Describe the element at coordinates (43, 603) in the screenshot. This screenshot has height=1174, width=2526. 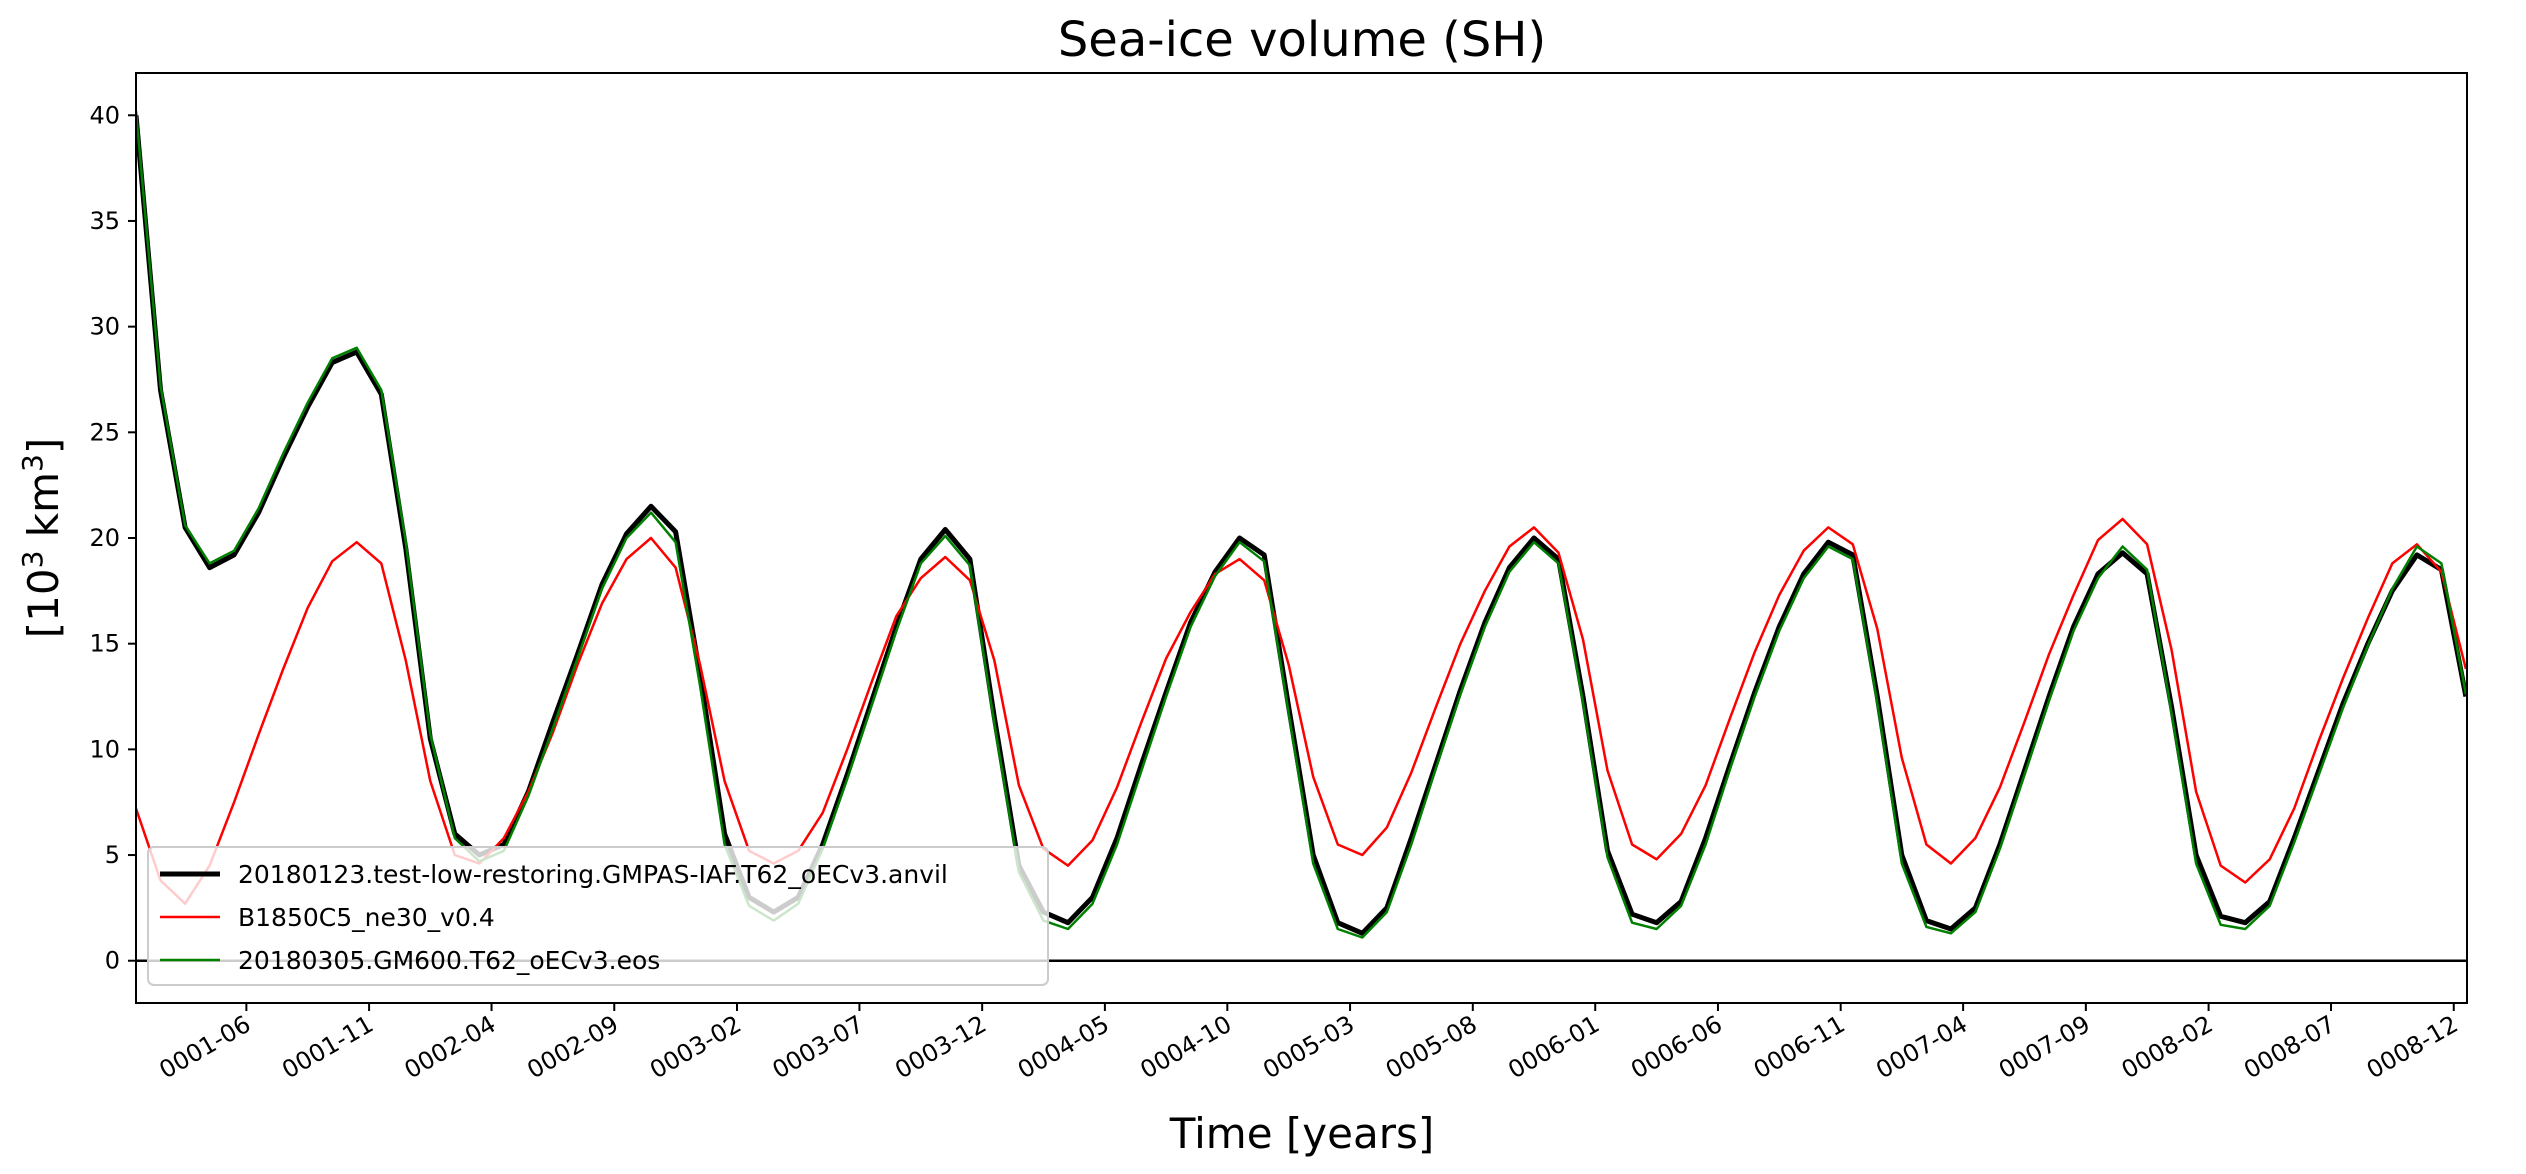
I see `y-axis-title-base: [10` at that location.